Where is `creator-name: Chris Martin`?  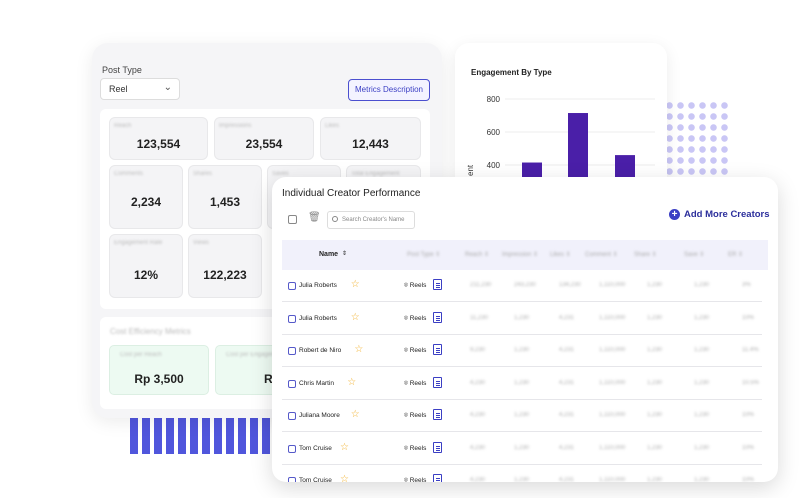 creator-name: Chris Martin is located at coordinates (317, 383).